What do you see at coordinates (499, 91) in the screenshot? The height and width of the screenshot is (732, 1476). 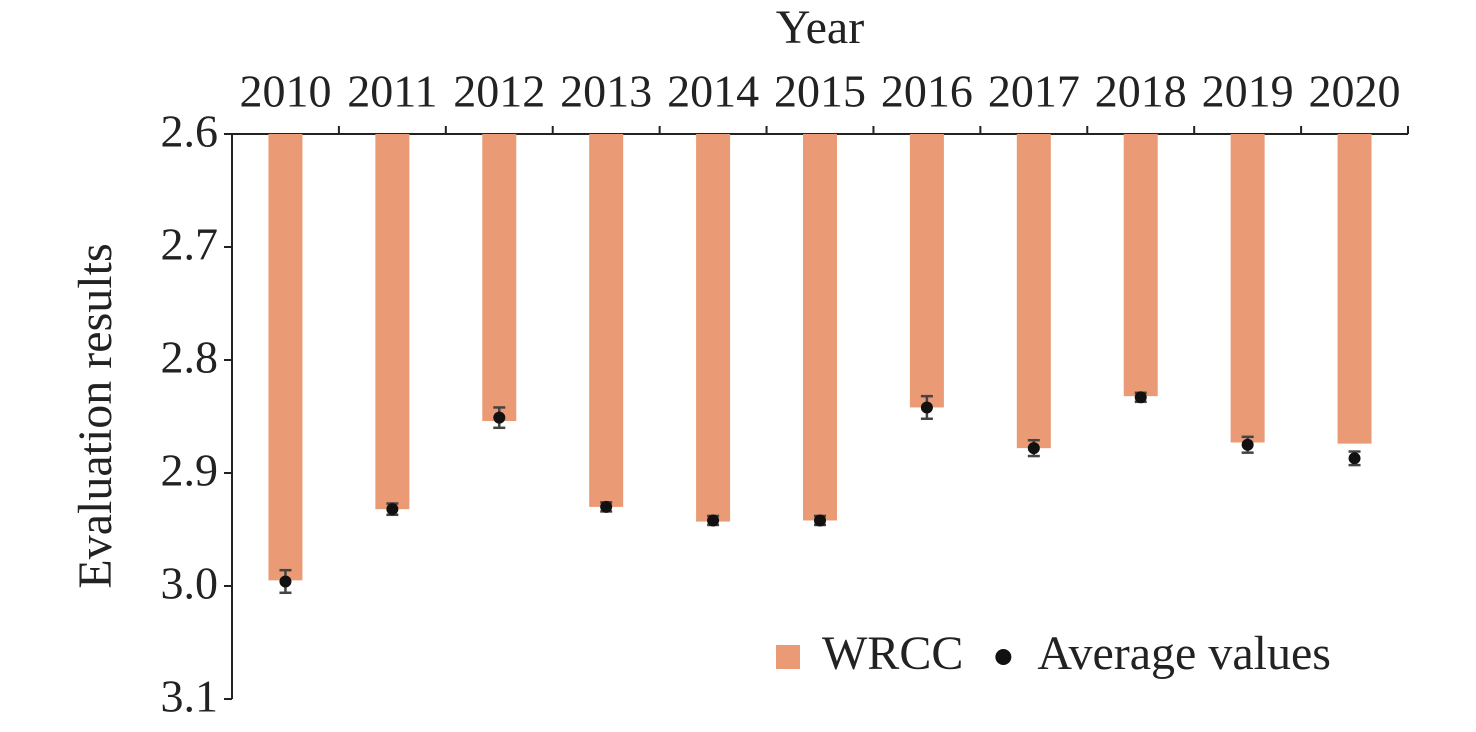 I see `x-tick-label: 2012` at bounding box center [499, 91].